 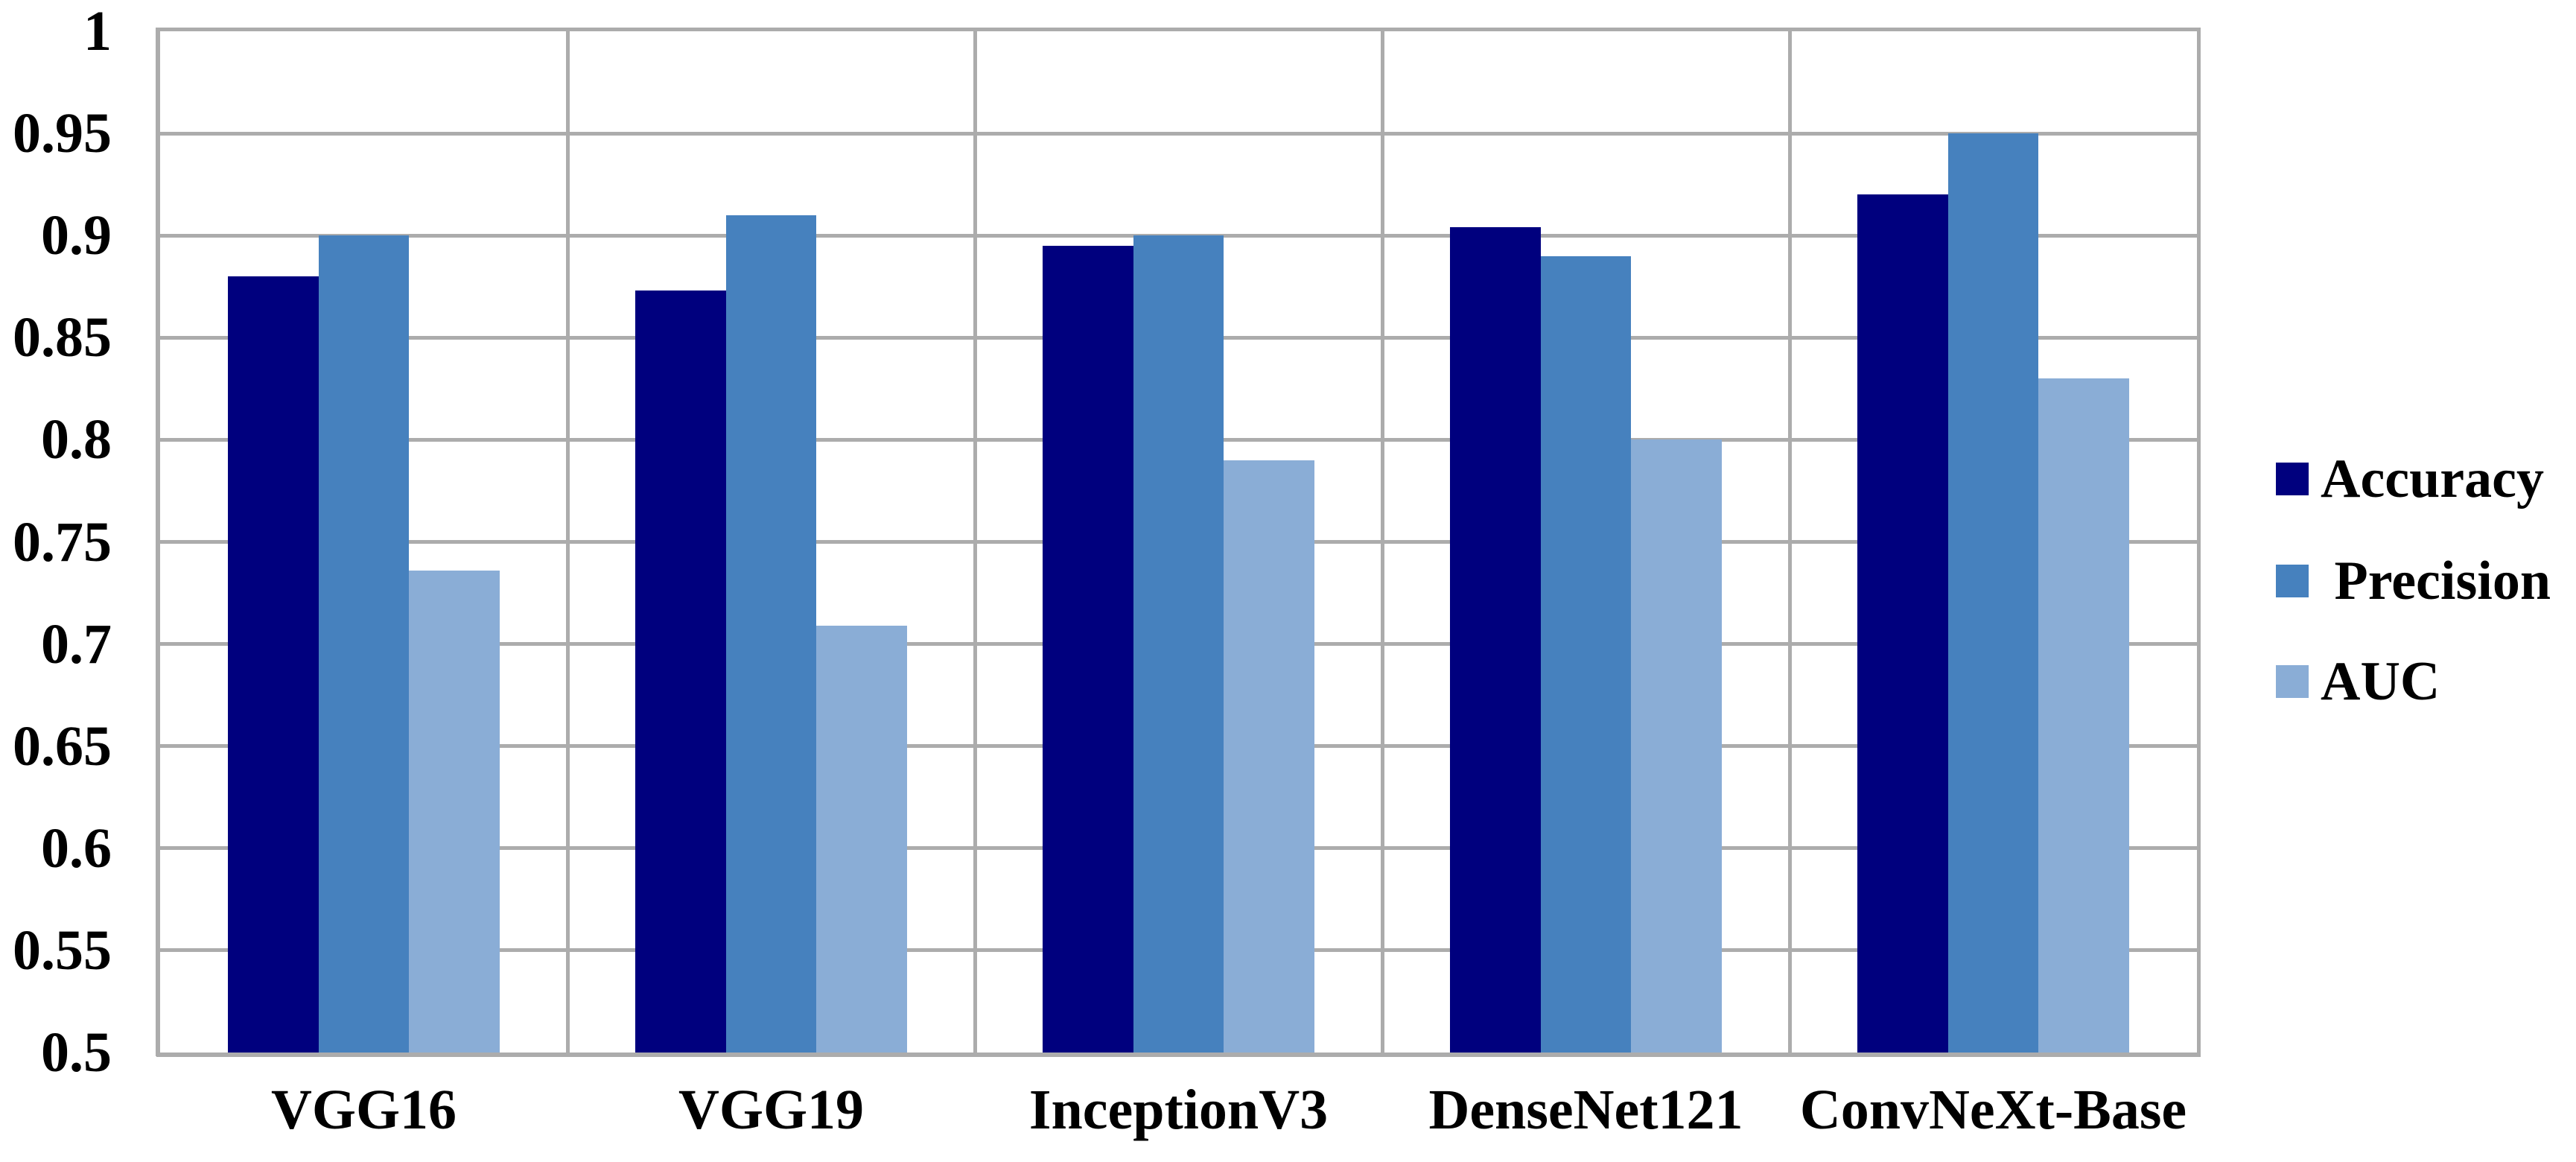 What do you see at coordinates (76, 440) in the screenshot?
I see `y-axis-tick-label: 0.8` at bounding box center [76, 440].